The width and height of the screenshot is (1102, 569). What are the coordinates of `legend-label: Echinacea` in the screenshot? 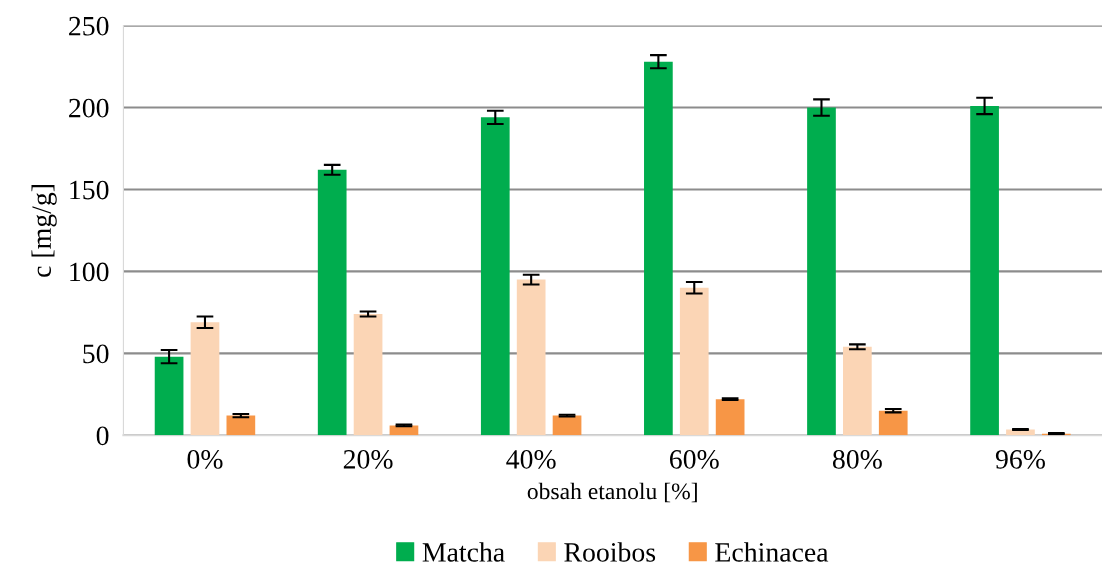 It's located at (772, 552).